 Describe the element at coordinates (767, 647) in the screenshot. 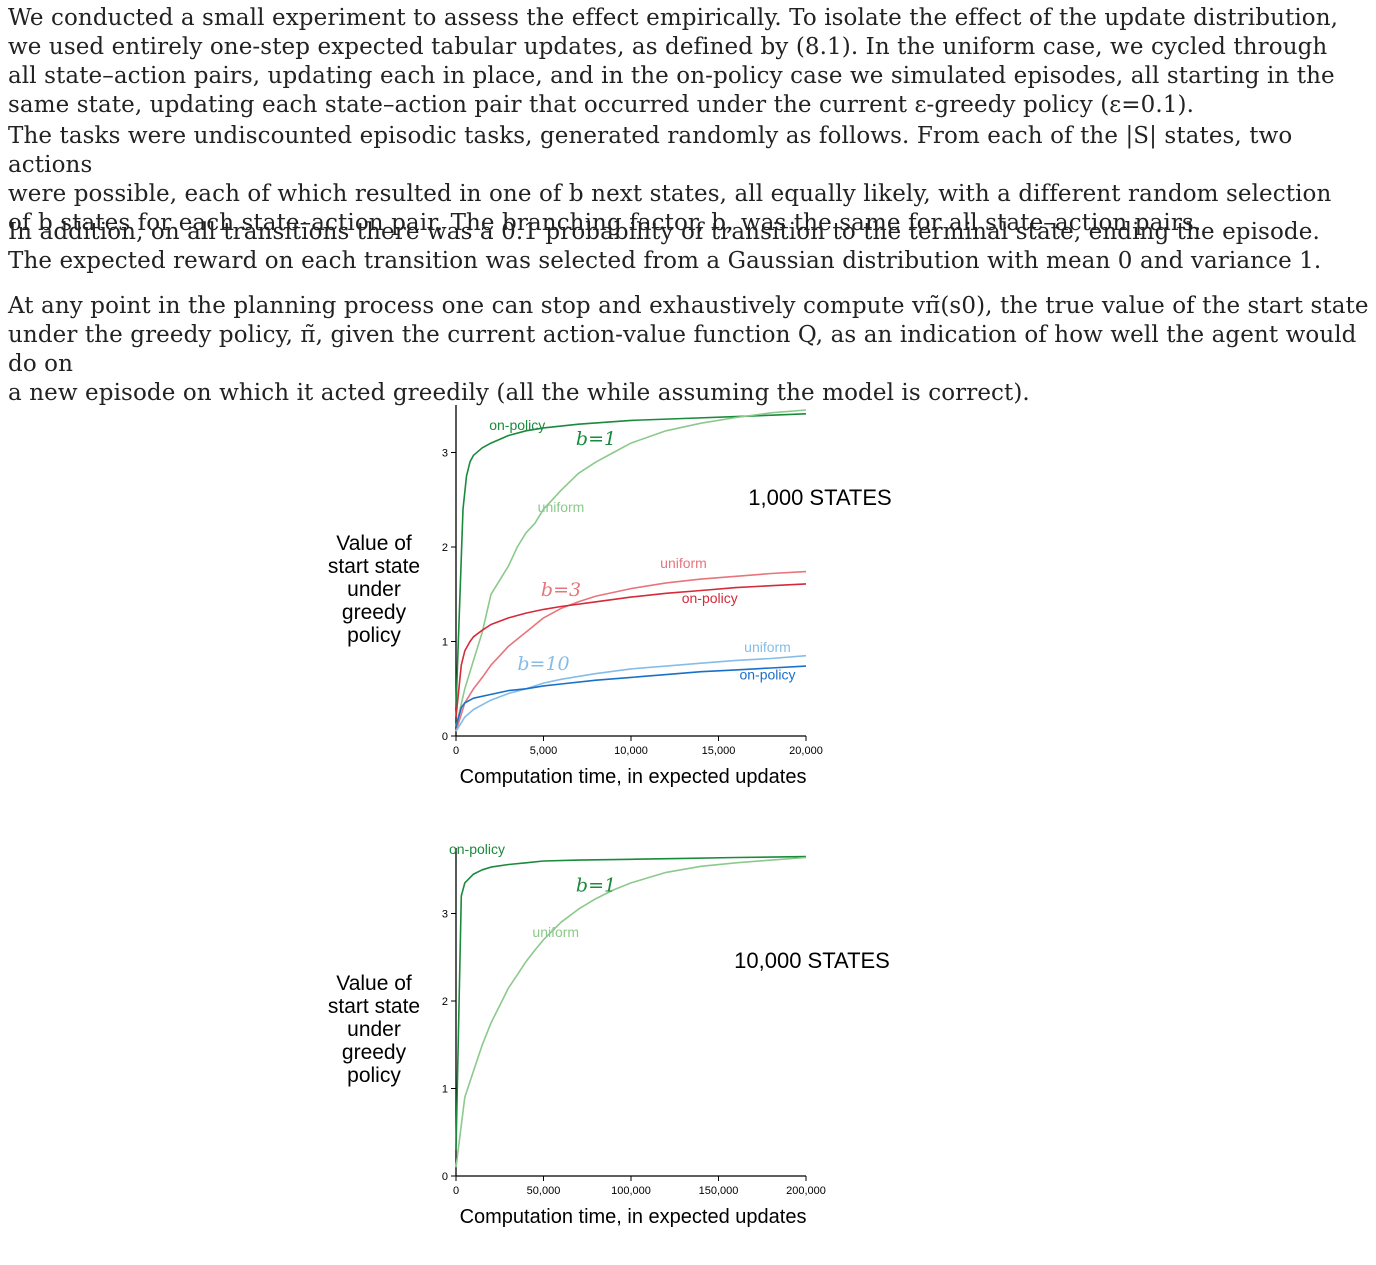

I see `series-label-b-10-uniform: uniform` at that location.